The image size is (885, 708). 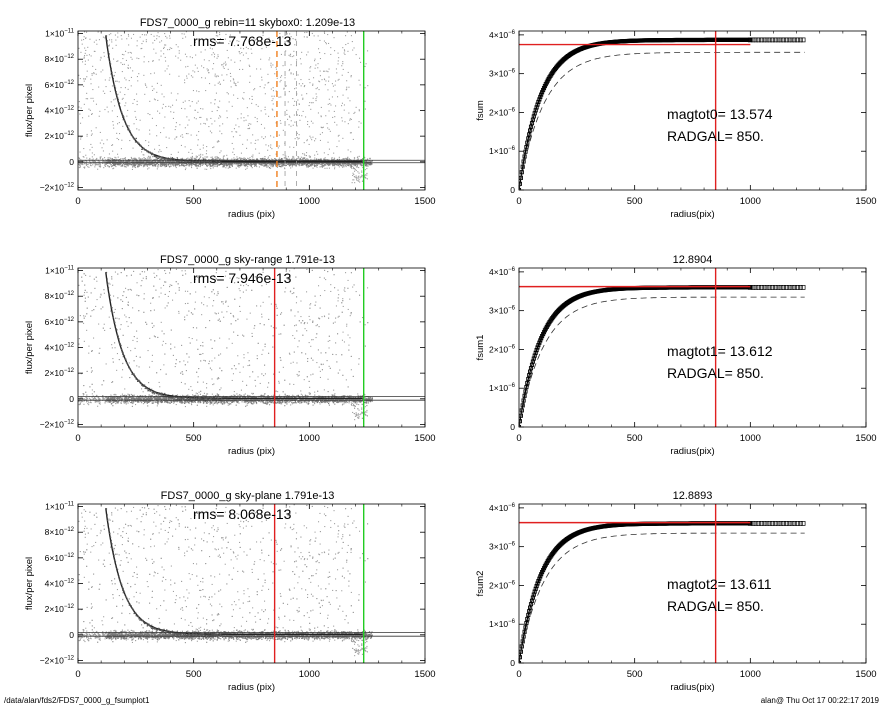 I want to click on y-tick-label: 0, so click(x=512, y=427).